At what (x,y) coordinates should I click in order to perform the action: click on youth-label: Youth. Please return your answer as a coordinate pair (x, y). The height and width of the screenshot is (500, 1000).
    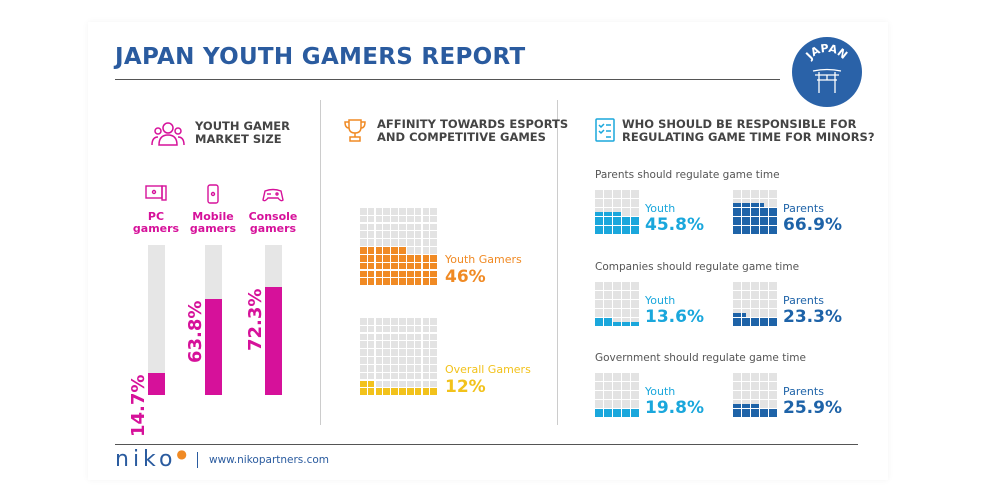
    Looking at the image, I should click on (660, 208).